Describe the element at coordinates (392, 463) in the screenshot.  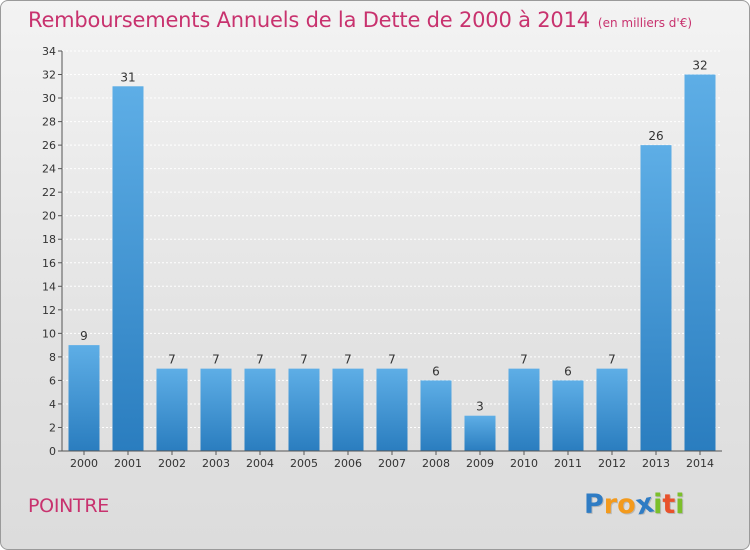
I see `x-tick-label: 2007` at that location.